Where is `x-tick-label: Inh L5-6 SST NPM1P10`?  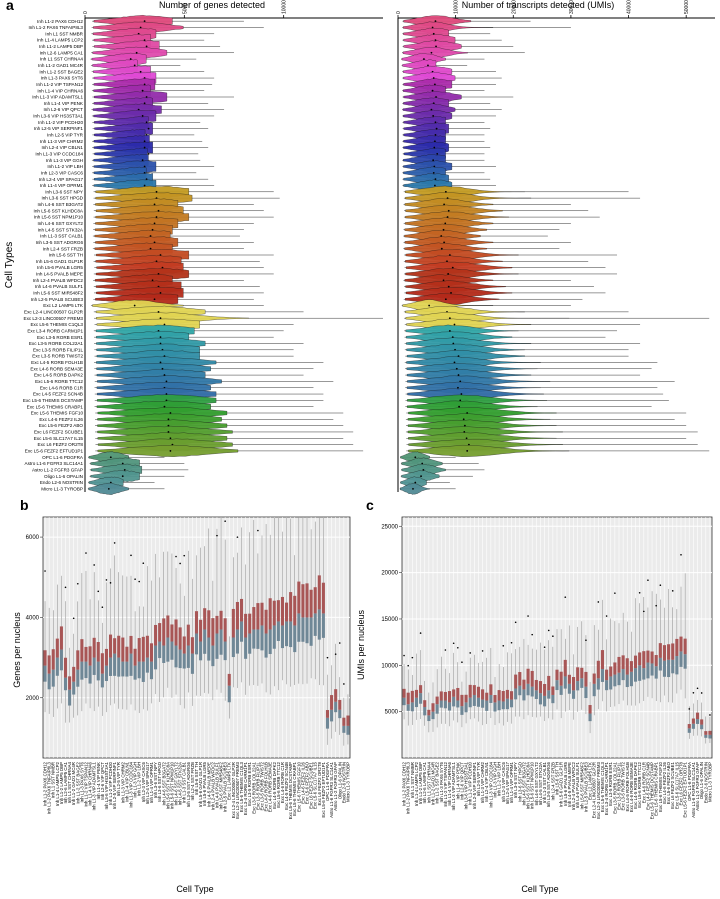 x-tick-label: Inh L5-6 SST NPM1P10 is located at coordinates (171, 785).